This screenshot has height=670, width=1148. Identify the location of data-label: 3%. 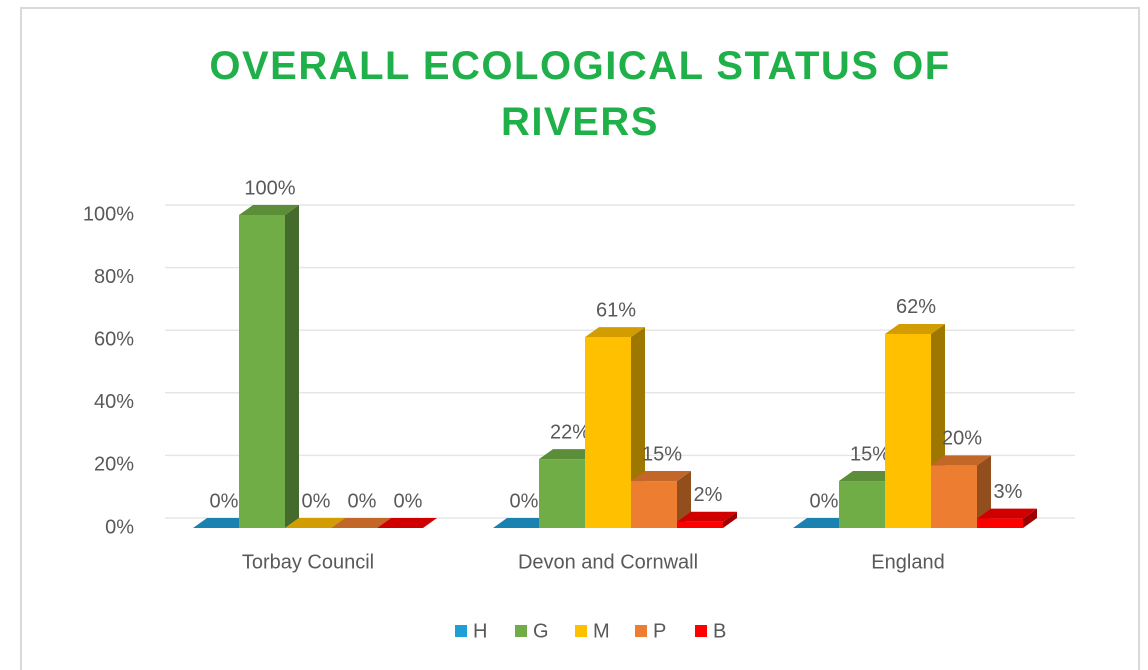
(1008, 492).